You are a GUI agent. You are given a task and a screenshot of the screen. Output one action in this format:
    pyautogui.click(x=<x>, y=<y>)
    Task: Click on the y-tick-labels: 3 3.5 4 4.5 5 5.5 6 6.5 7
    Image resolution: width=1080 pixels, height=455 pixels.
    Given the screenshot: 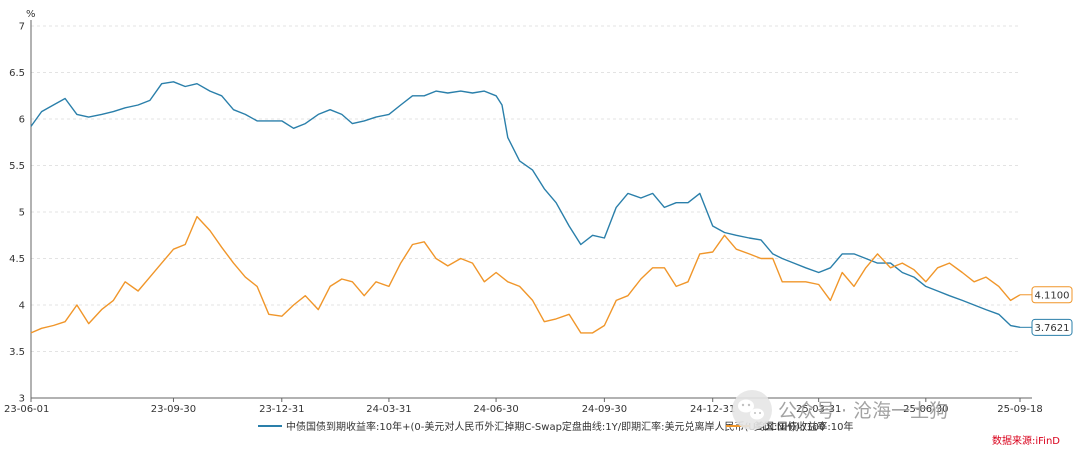 What is the action you would take?
    pyautogui.click(x=17, y=213)
    